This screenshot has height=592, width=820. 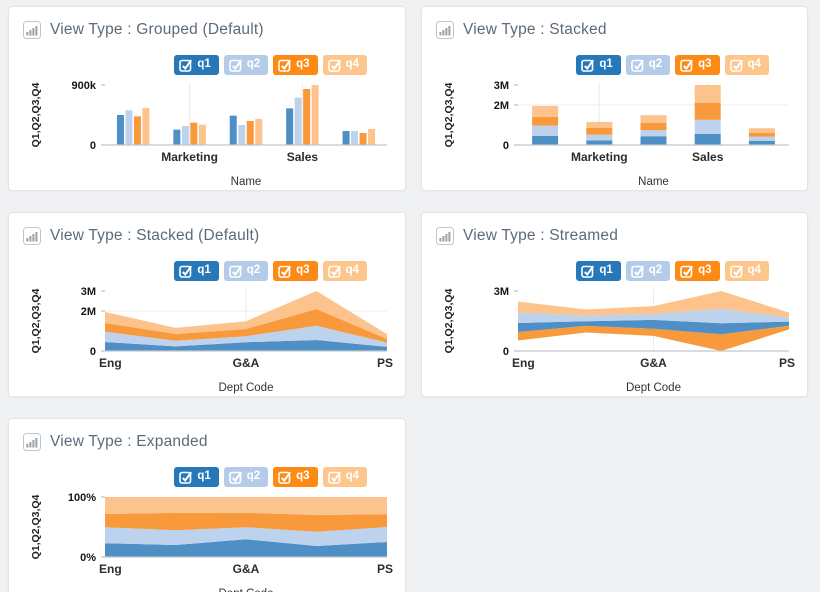 I want to click on y-tick-label: 100%, so click(x=82, y=498).